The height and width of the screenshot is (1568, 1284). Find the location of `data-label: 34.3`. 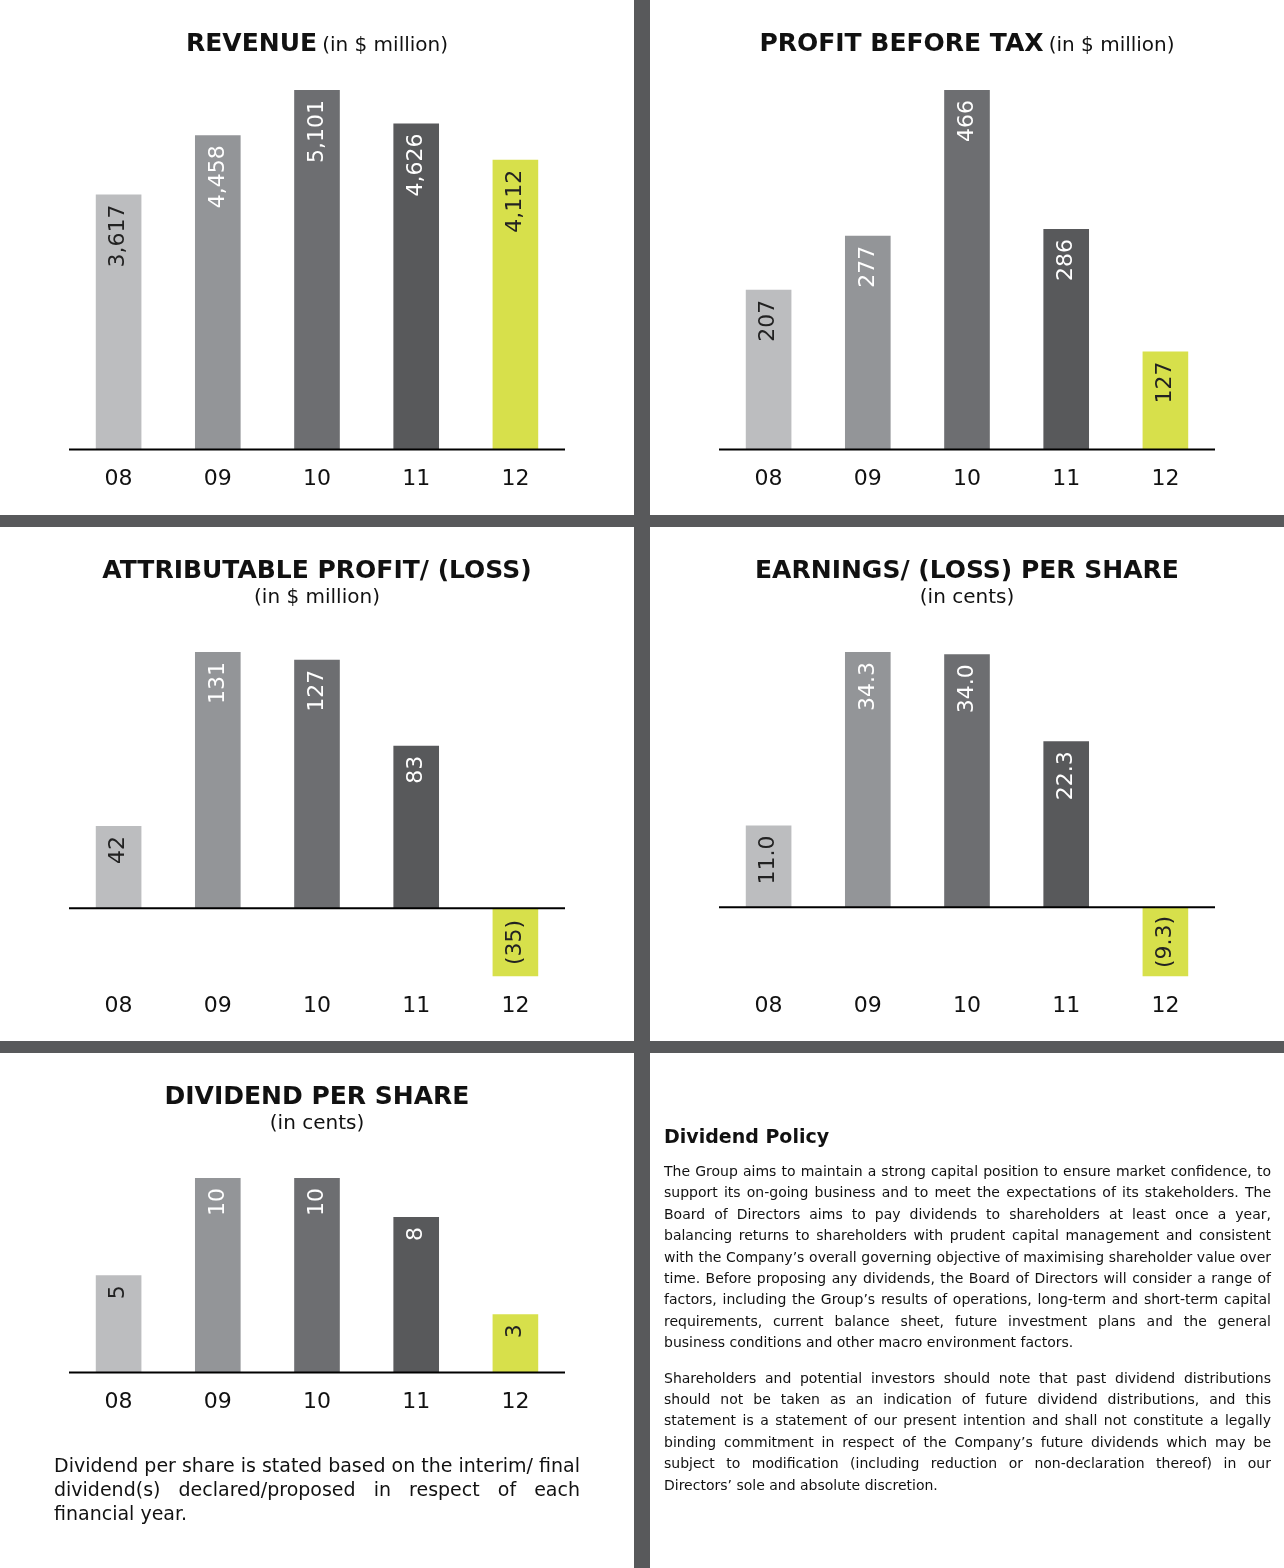

data-label: 34.3 is located at coordinates (866, 686).